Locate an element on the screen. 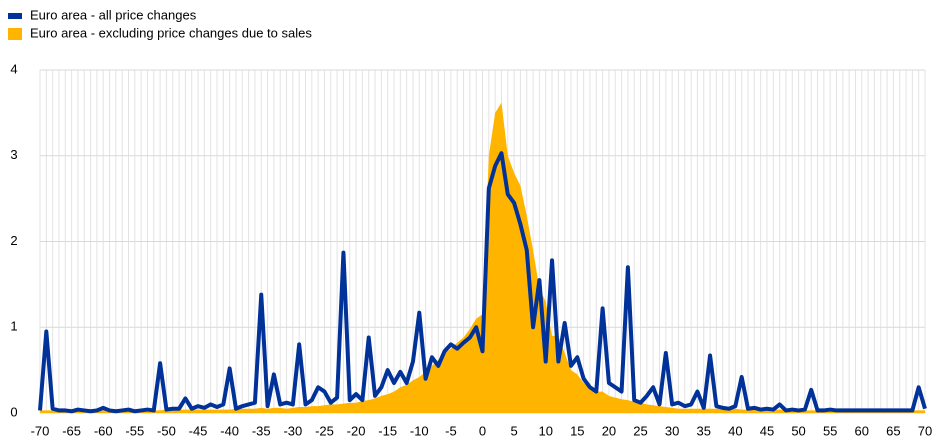 The height and width of the screenshot is (441, 936). x-tick-label: -60 is located at coordinates (103, 430).